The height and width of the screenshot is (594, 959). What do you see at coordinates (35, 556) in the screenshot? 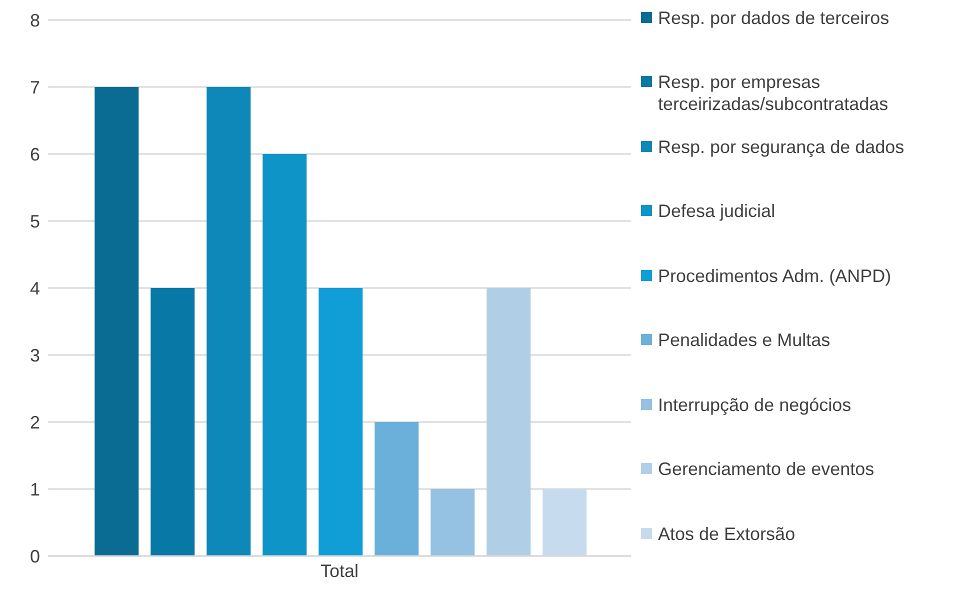
I see `y-tick-label: 0` at bounding box center [35, 556].